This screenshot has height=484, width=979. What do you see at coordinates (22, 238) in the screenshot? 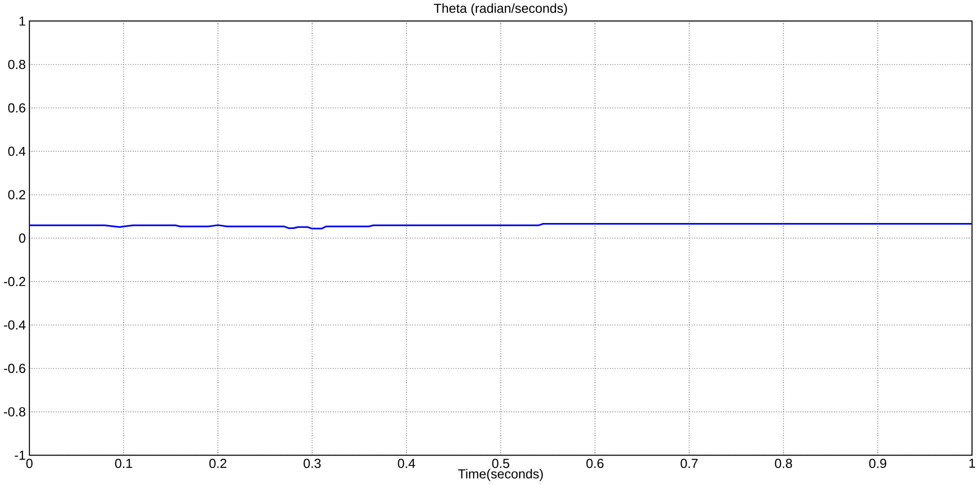
I see `y-tick-label: 0` at bounding box center [22, 238].